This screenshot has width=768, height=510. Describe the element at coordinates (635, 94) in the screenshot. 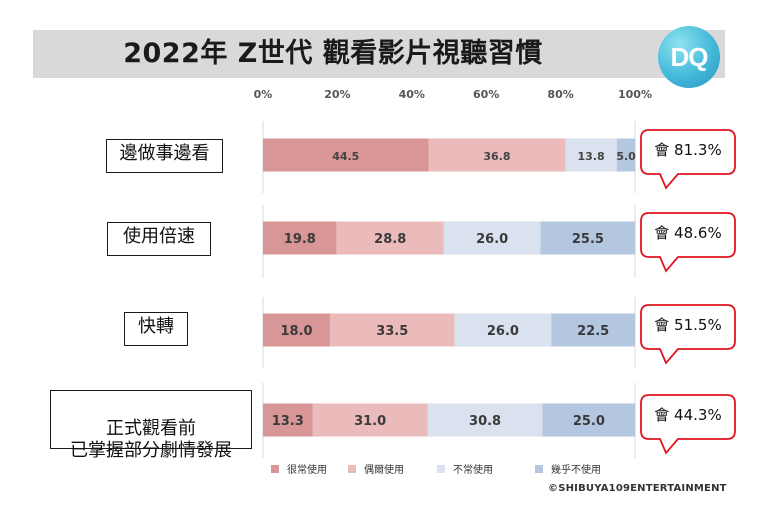

I see `x-tick-label: 100%` at that location.